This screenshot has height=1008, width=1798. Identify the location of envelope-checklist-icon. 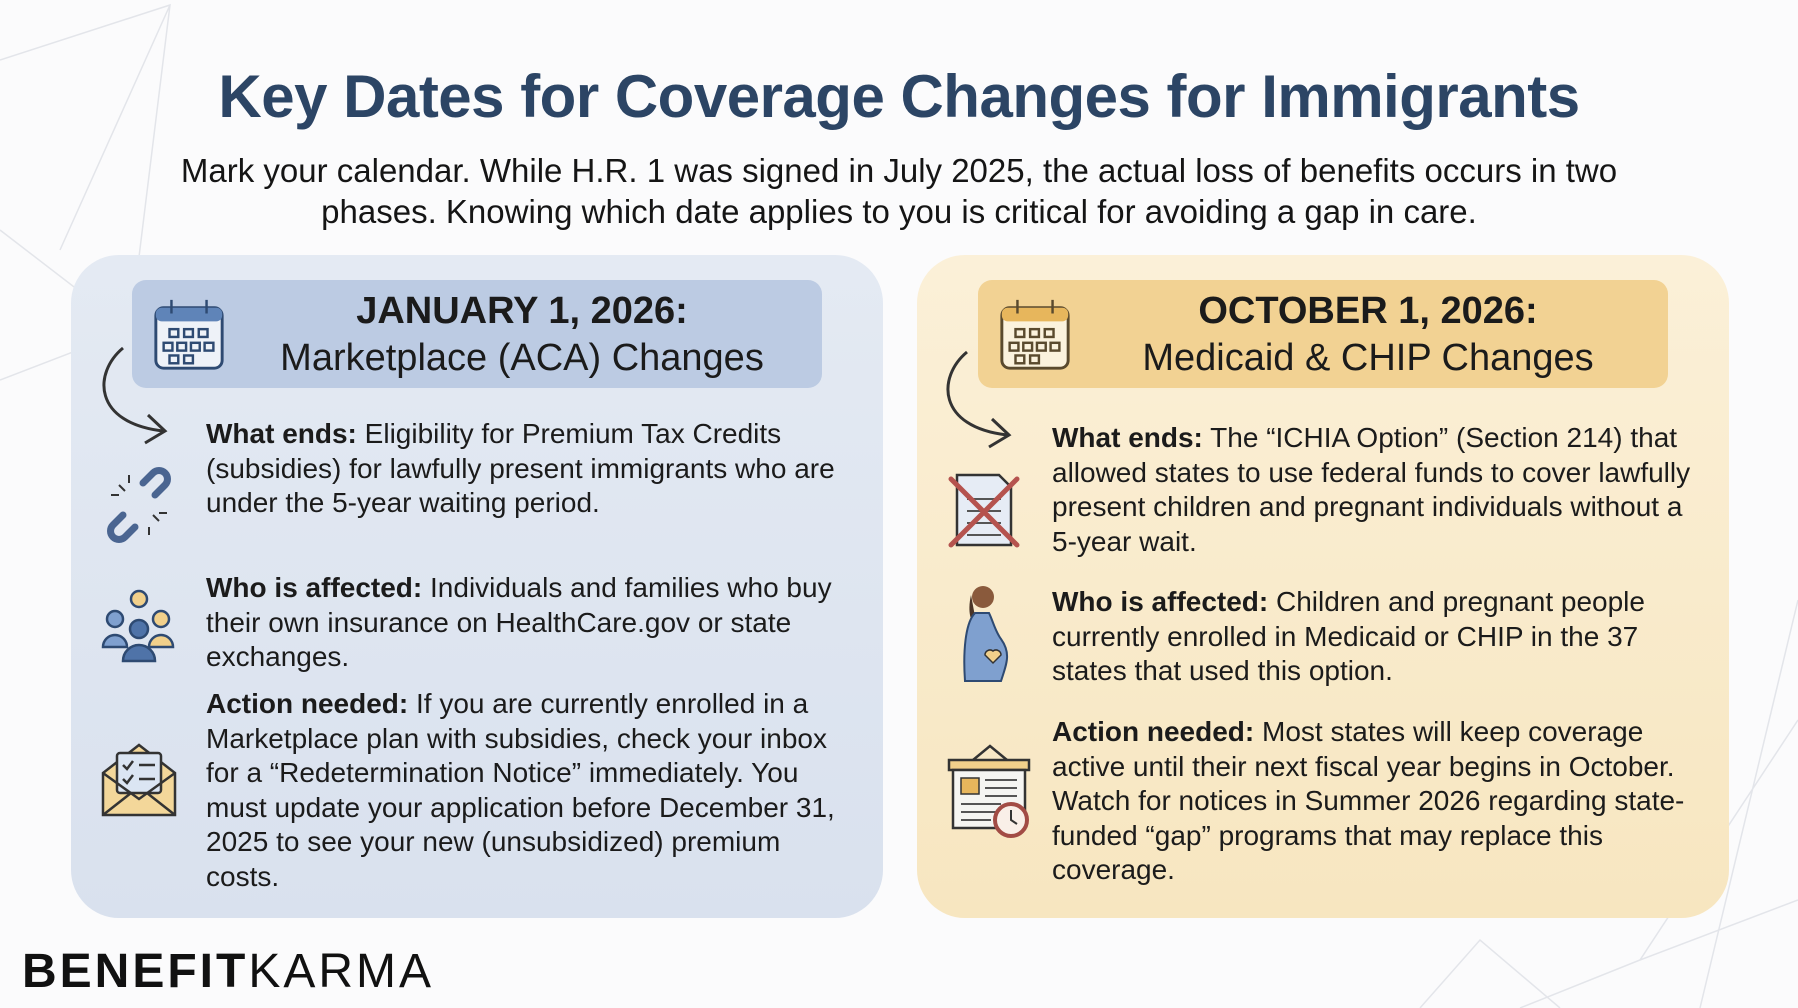
(139, 780).